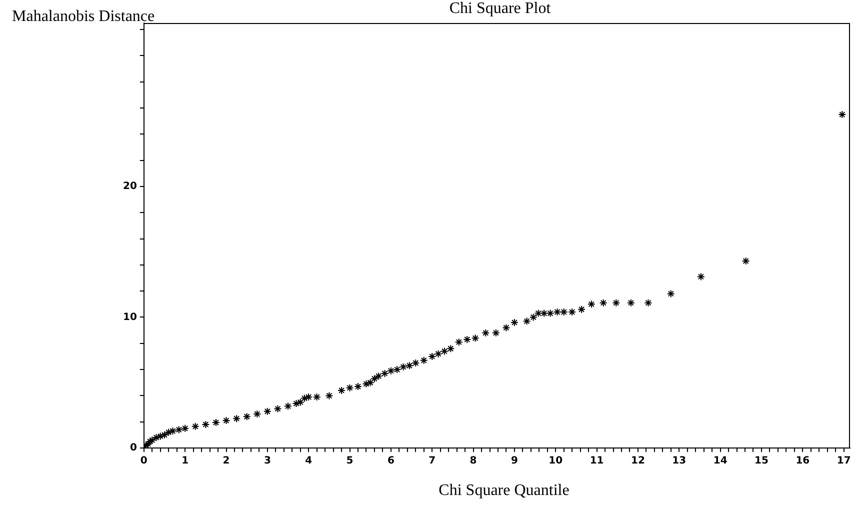 This screenshot has width=857, height=510. What do you see at coordinates (473, 461) in the screenshot?
I see `x-tick-label: 8` at bounding box center [473, 461].